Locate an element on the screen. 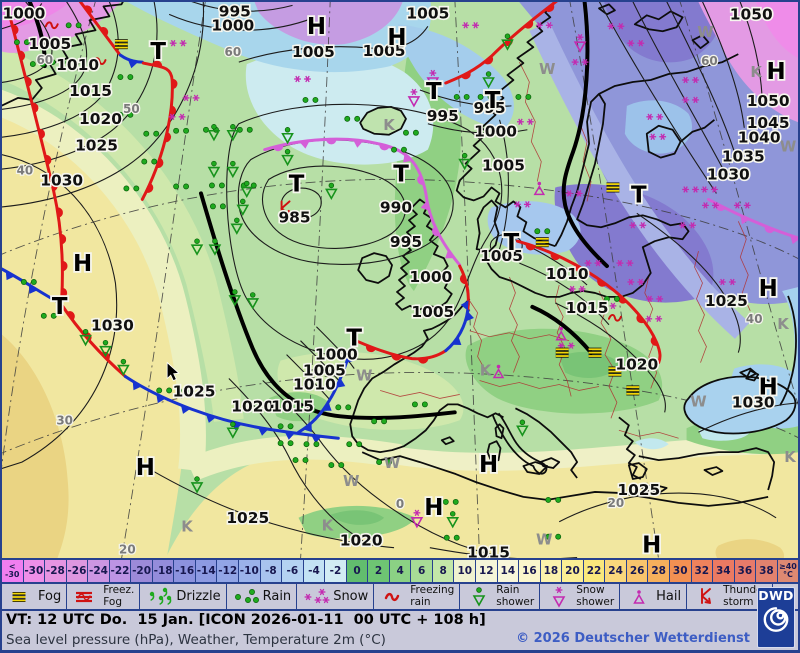 Image resolution: width=800 pixels, height=653 pixels. isobar-value-label: 1050 is located at coordinates (751, 14).